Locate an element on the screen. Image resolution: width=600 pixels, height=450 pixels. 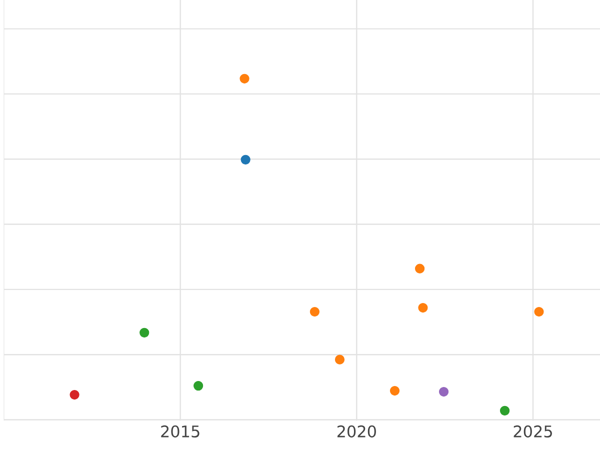
x-tick-label: 2020 is located at coordinates (356, 431).